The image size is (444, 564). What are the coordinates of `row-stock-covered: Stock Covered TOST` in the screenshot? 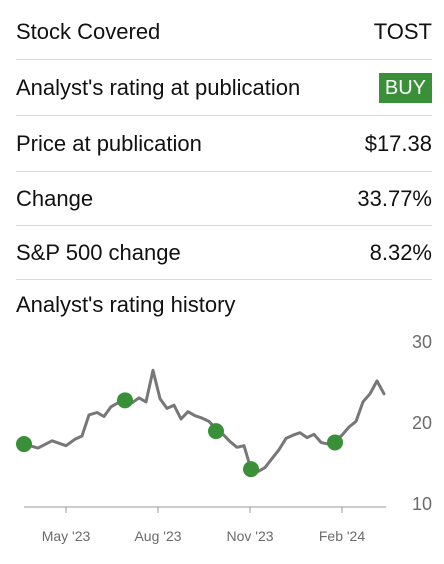 It's located at (224, 32).